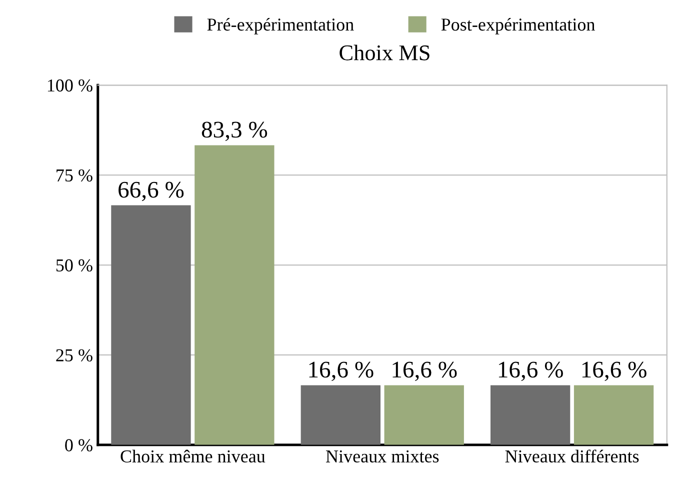 Image resolution: width=675 pixels, height=481 pixels. I want to click on x-tick-label: Niveaux mixtes, so click(382, 456).